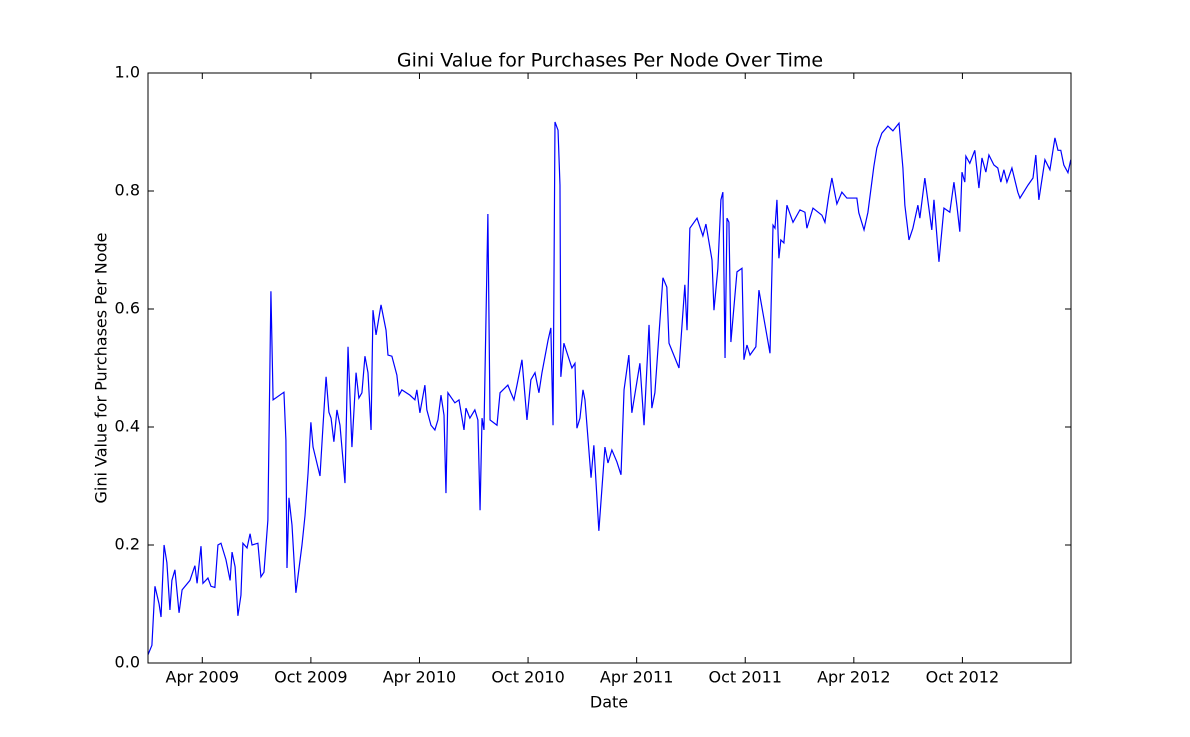  Describe the element at coordinates (419, 677) in the screenshot. I see `x-tick-label: Apr 2010` at that location.